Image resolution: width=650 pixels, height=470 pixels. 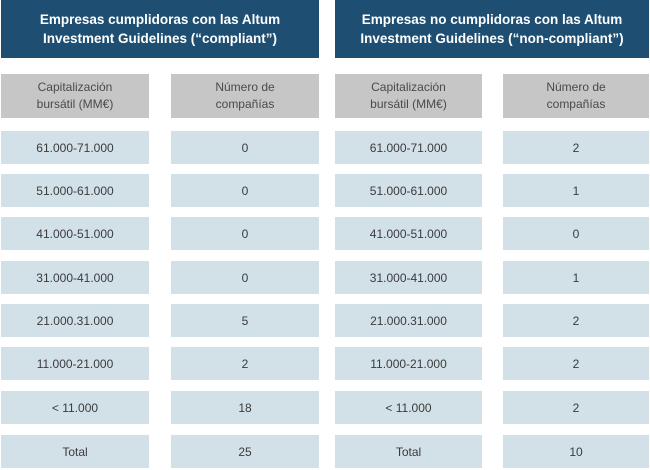 I want to click on count-cell: 5, so click(x=245, y=320).